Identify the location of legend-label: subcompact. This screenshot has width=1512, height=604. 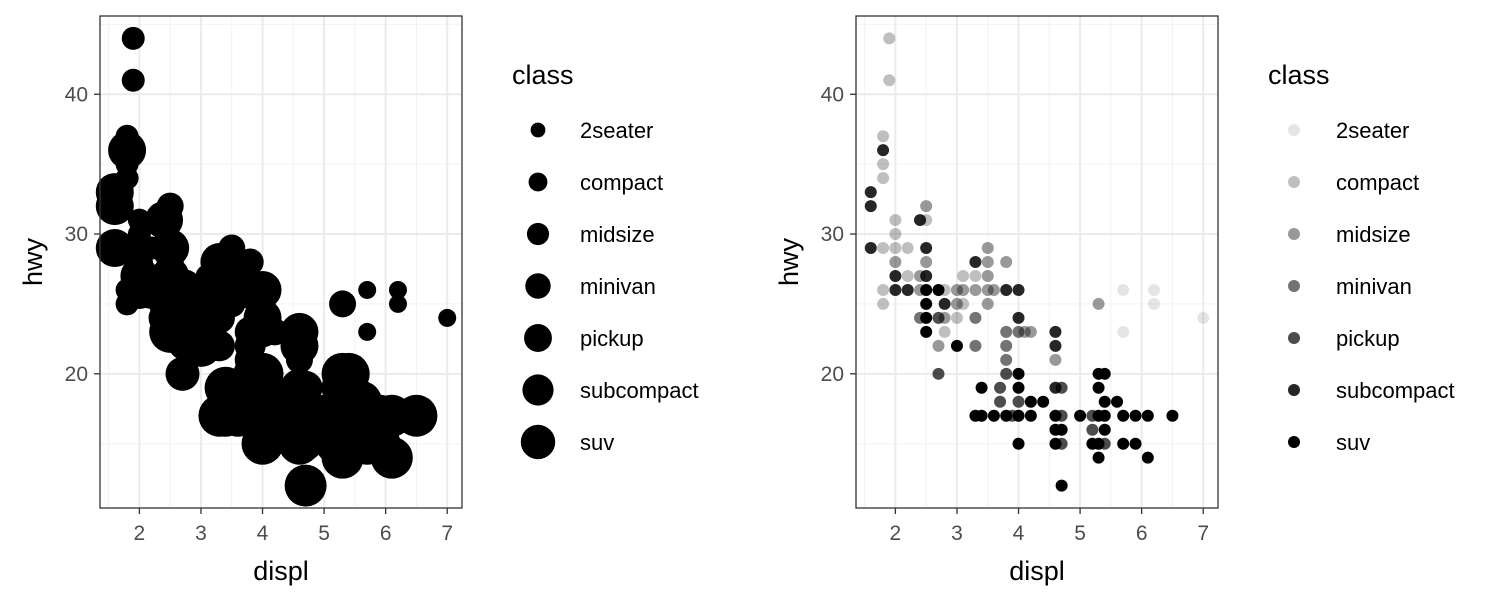
(1395, 390).